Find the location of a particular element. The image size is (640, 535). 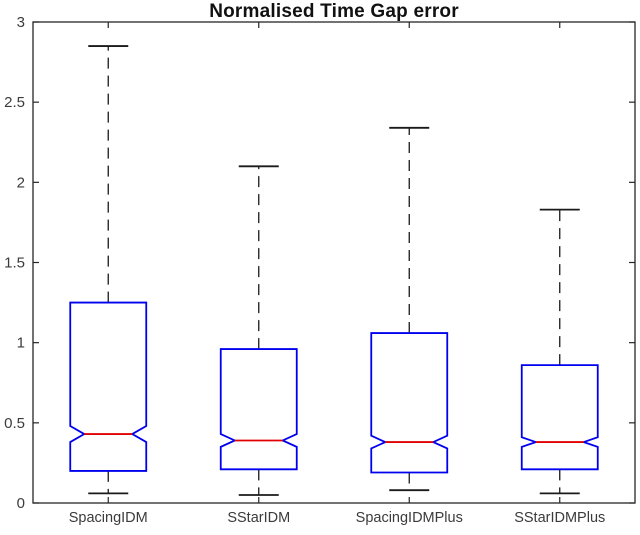

x-axis-category-label: SStarIDMPlus is located at coordinates (559, 518).